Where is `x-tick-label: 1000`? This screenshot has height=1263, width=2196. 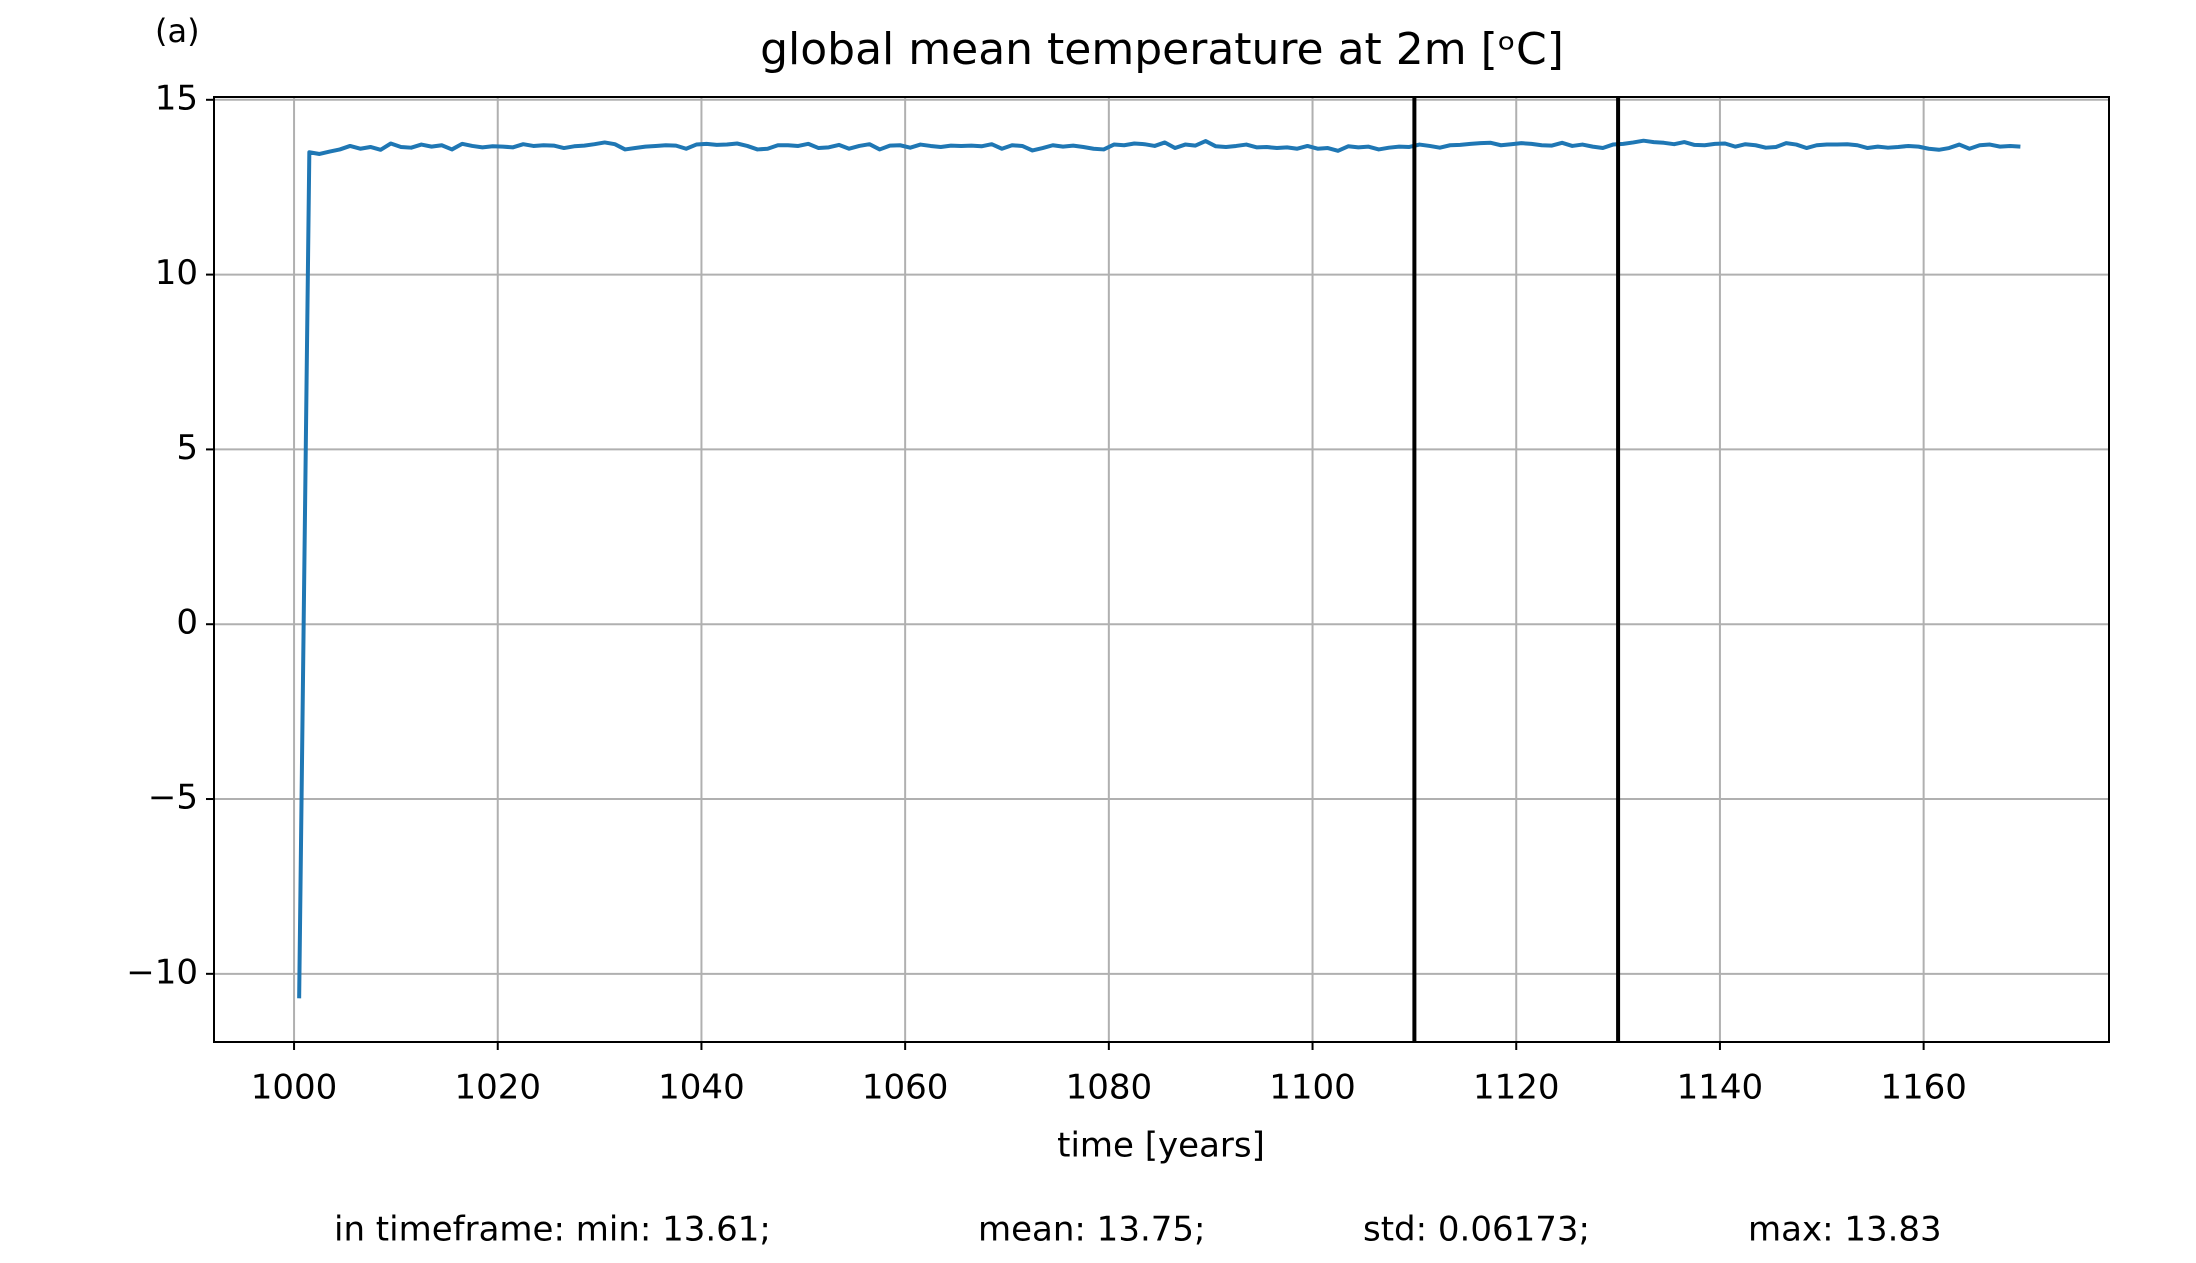 x-tick-label: 1000 is located at coordinates (294, 1088).